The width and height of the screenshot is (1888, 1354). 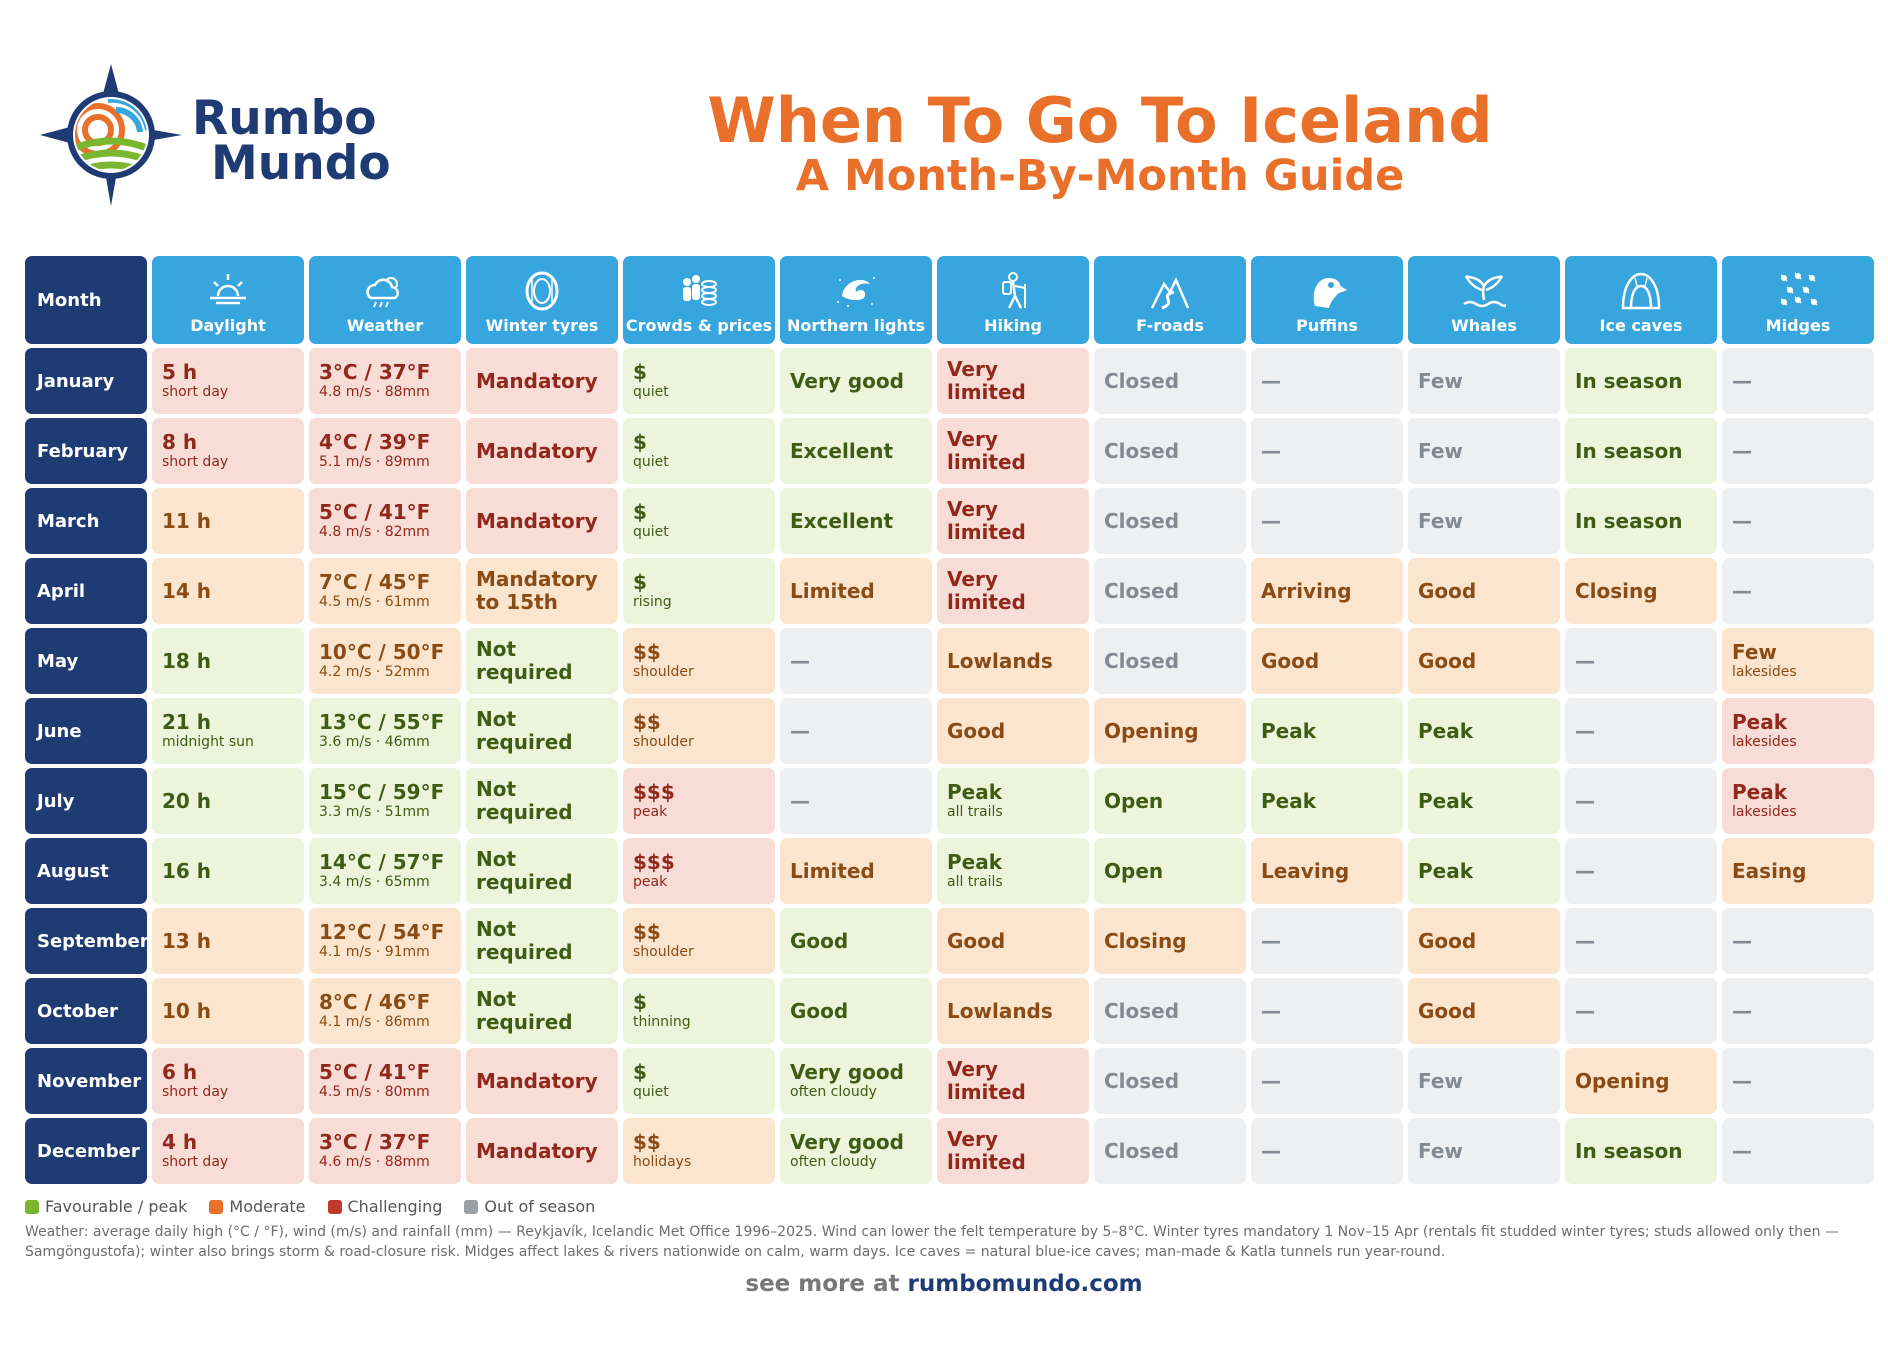 What do you see at coordinates (385, 1151) in the screenshot?
I see `cell-december-weather: 3°C / 37°F 4.6 m/s · 88mm` at bounding box center [385, 1151].